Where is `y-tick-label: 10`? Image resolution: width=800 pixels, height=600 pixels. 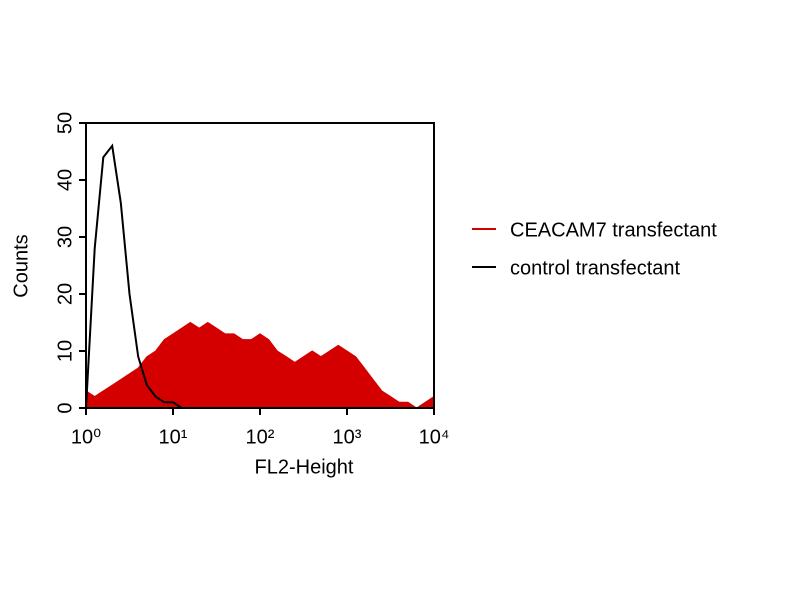 y-tick-label: 10 is located at coordinates (65, 351).